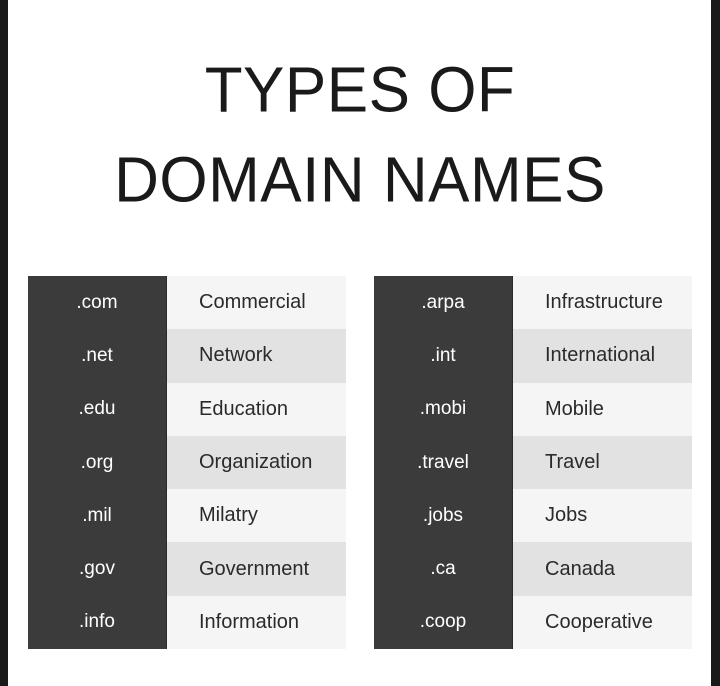 The height and width of the screenshot is (686, 720). I want to click on domain-extension: .arpa, so click(443, 303).